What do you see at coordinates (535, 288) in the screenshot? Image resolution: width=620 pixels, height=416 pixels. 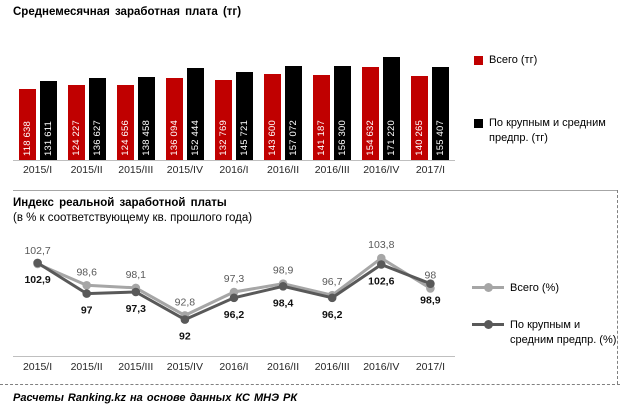 I see `line-legend-label-total: Всего (%)` at bounding box center [535, 288].